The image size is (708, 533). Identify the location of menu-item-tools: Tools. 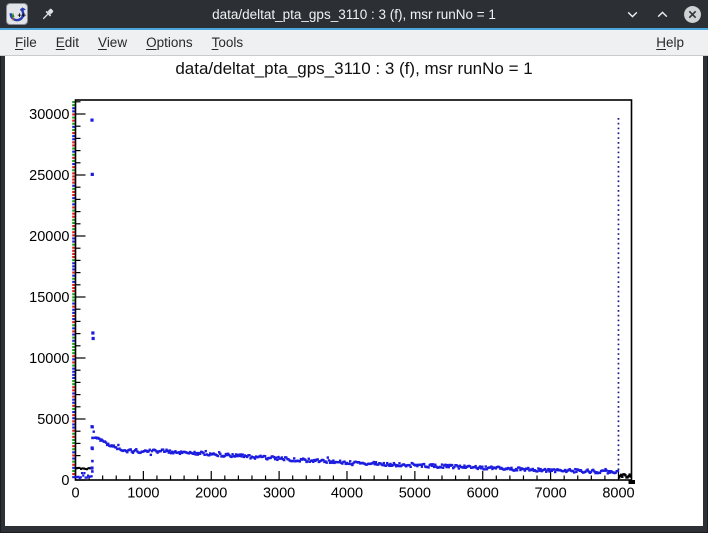
(227, 42).